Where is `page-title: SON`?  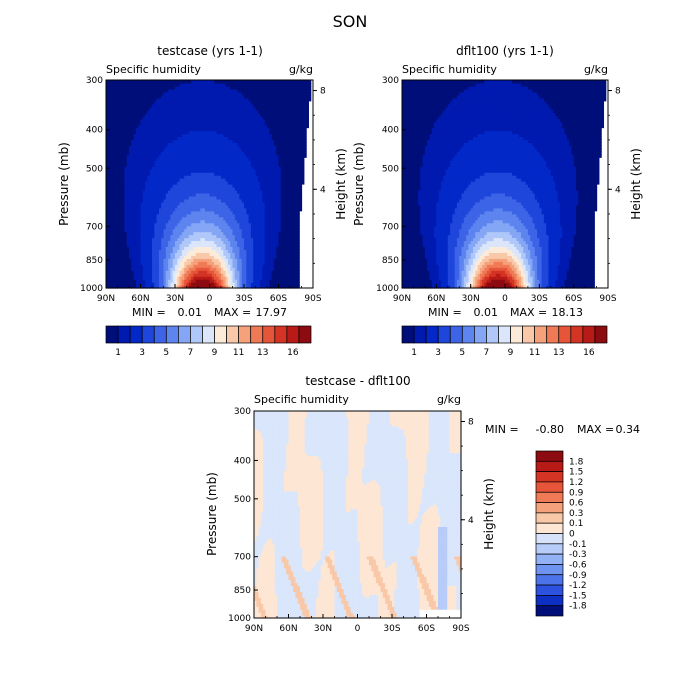 page-title: SON is located at coordinates (350, 21).